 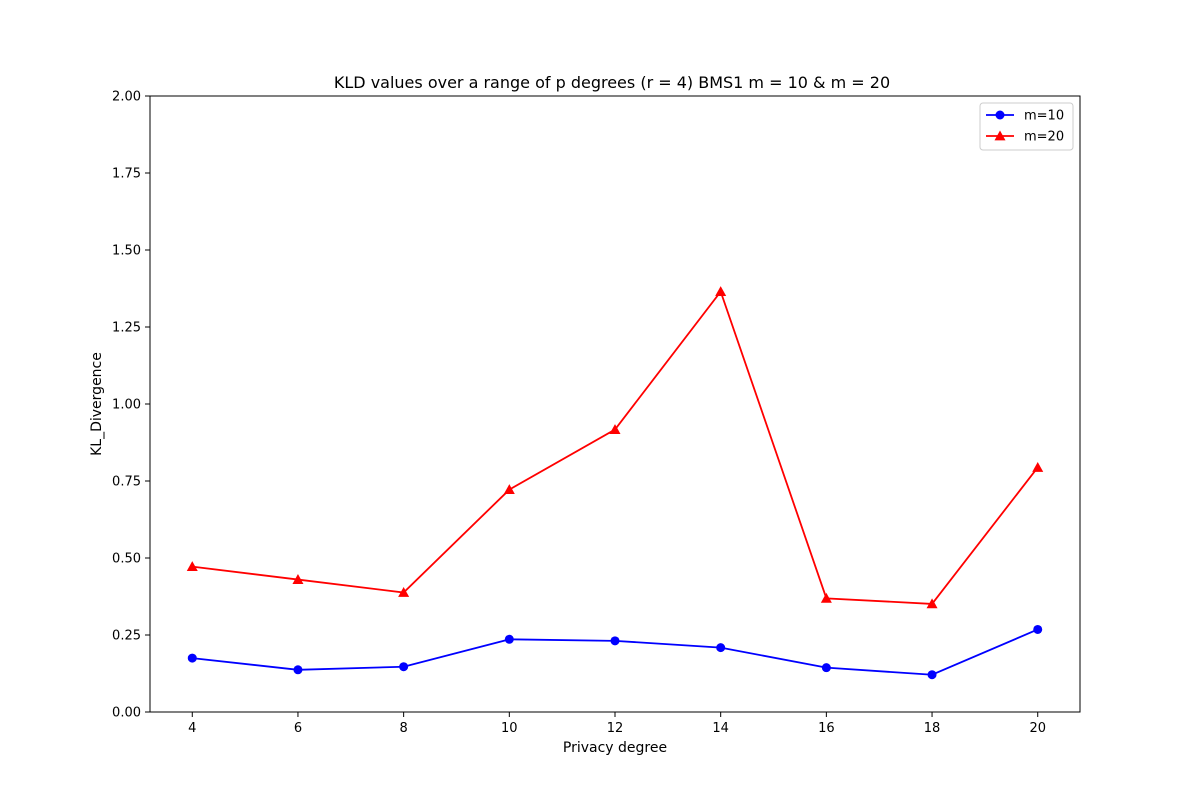 I want to click on y-axis-label: KL_Divergence, so click(x=97, y=404).